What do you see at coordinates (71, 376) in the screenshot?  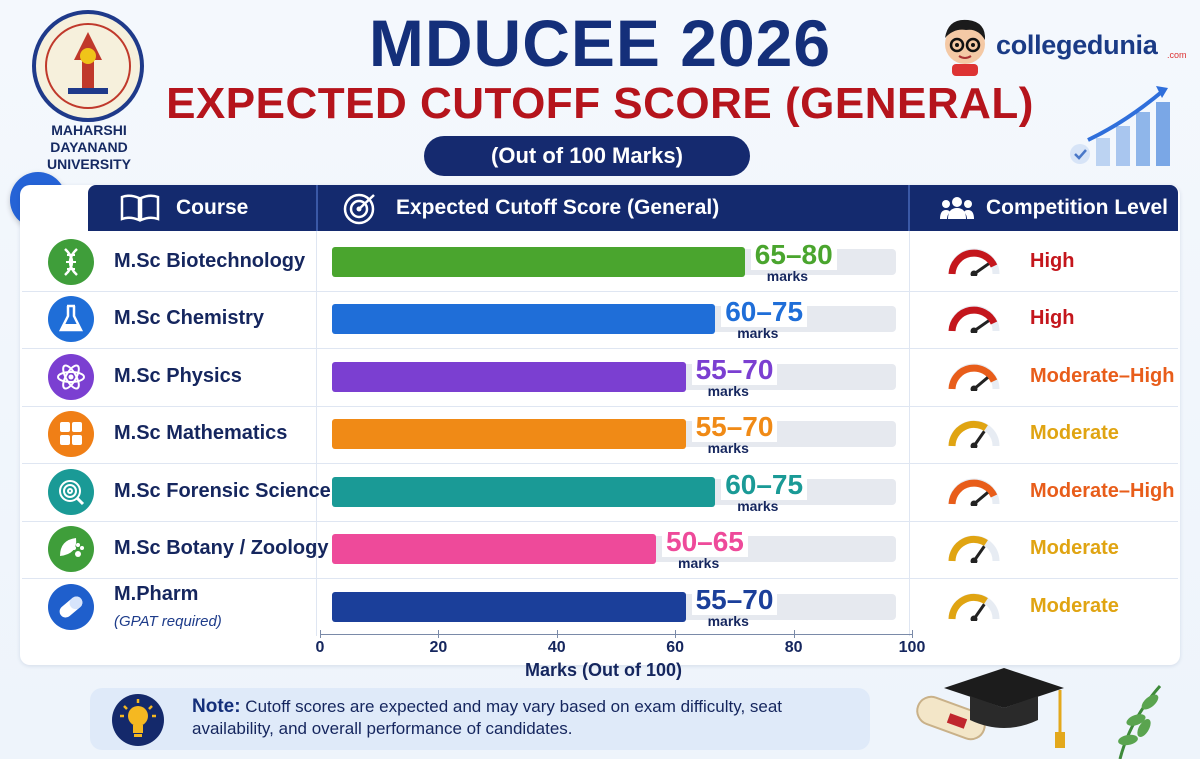 I see `atom-icon` at bounding box center [71, 376].